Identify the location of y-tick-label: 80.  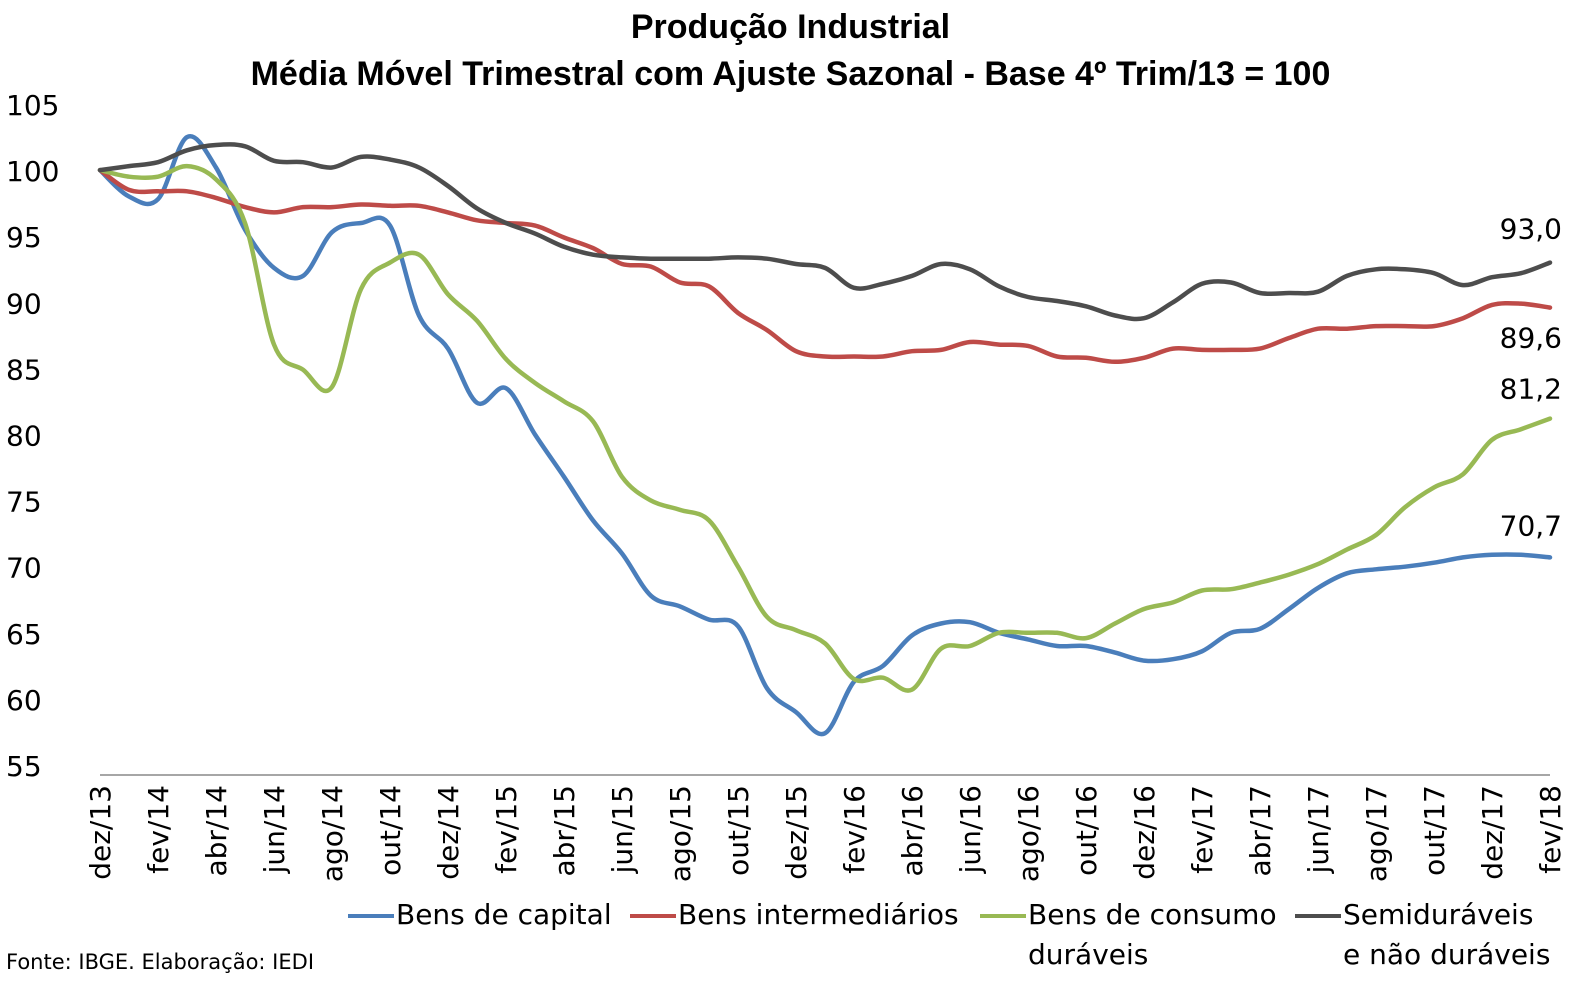
(24, 436).